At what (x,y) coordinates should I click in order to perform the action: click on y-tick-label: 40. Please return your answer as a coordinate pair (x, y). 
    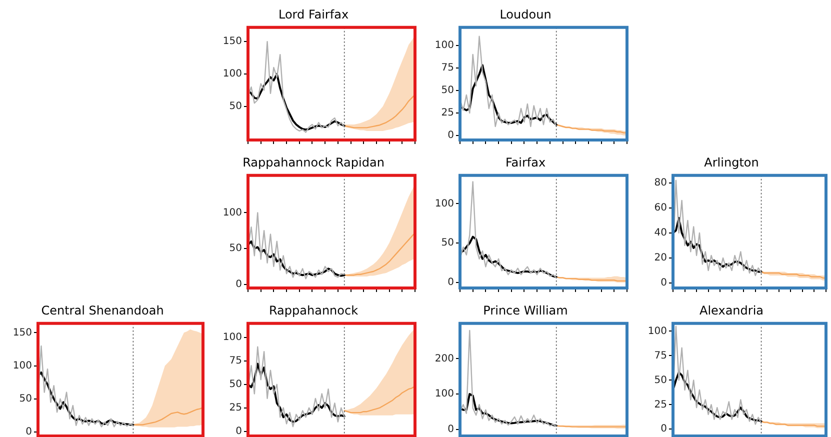
    Looking at the image, I should click on (660, 233).